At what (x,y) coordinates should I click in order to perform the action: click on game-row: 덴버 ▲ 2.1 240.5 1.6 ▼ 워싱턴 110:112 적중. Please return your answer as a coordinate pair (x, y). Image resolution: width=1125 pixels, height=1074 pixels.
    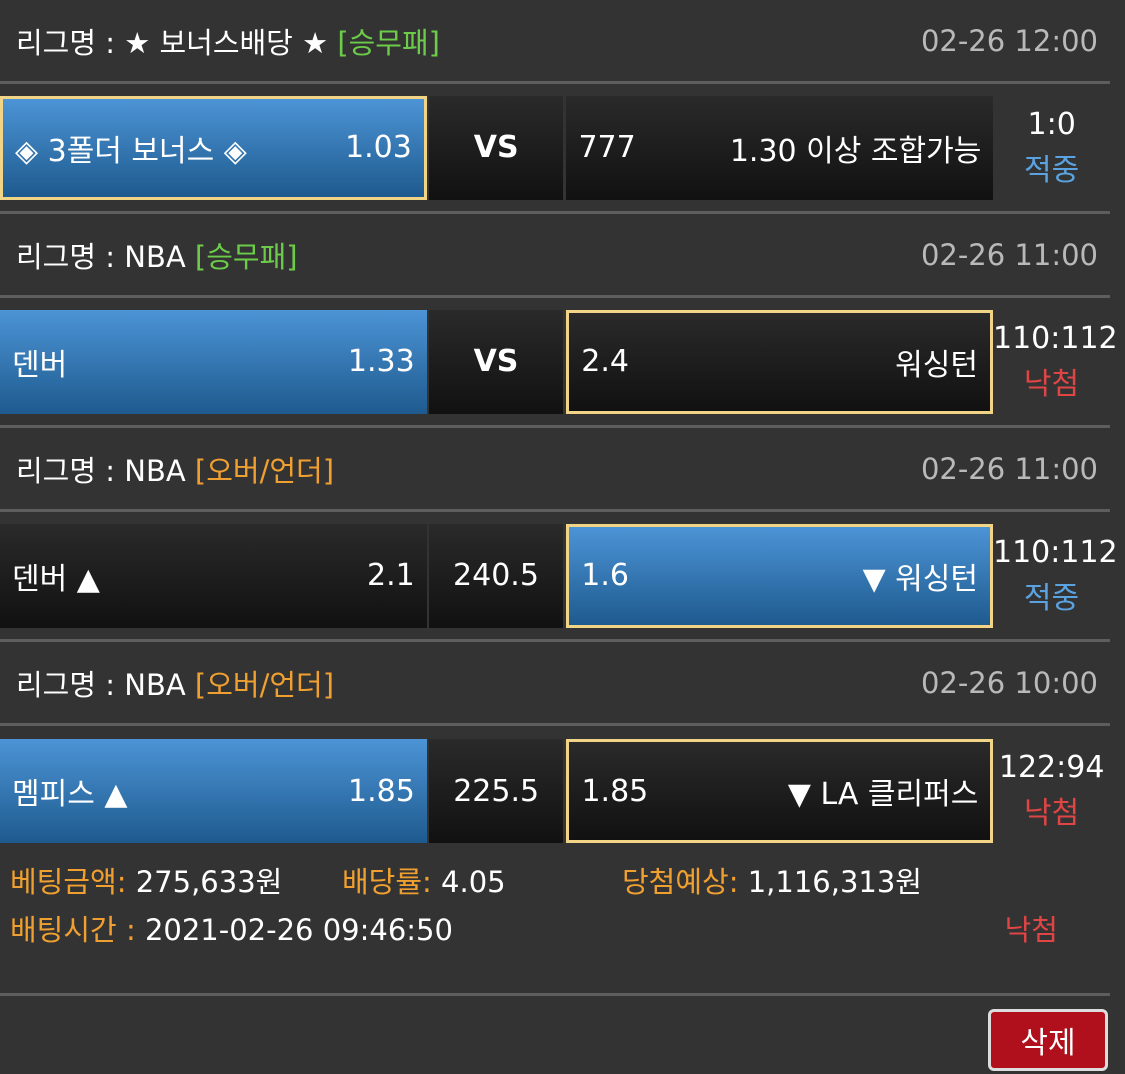
    Looking at the image, I should click on (559, 577).